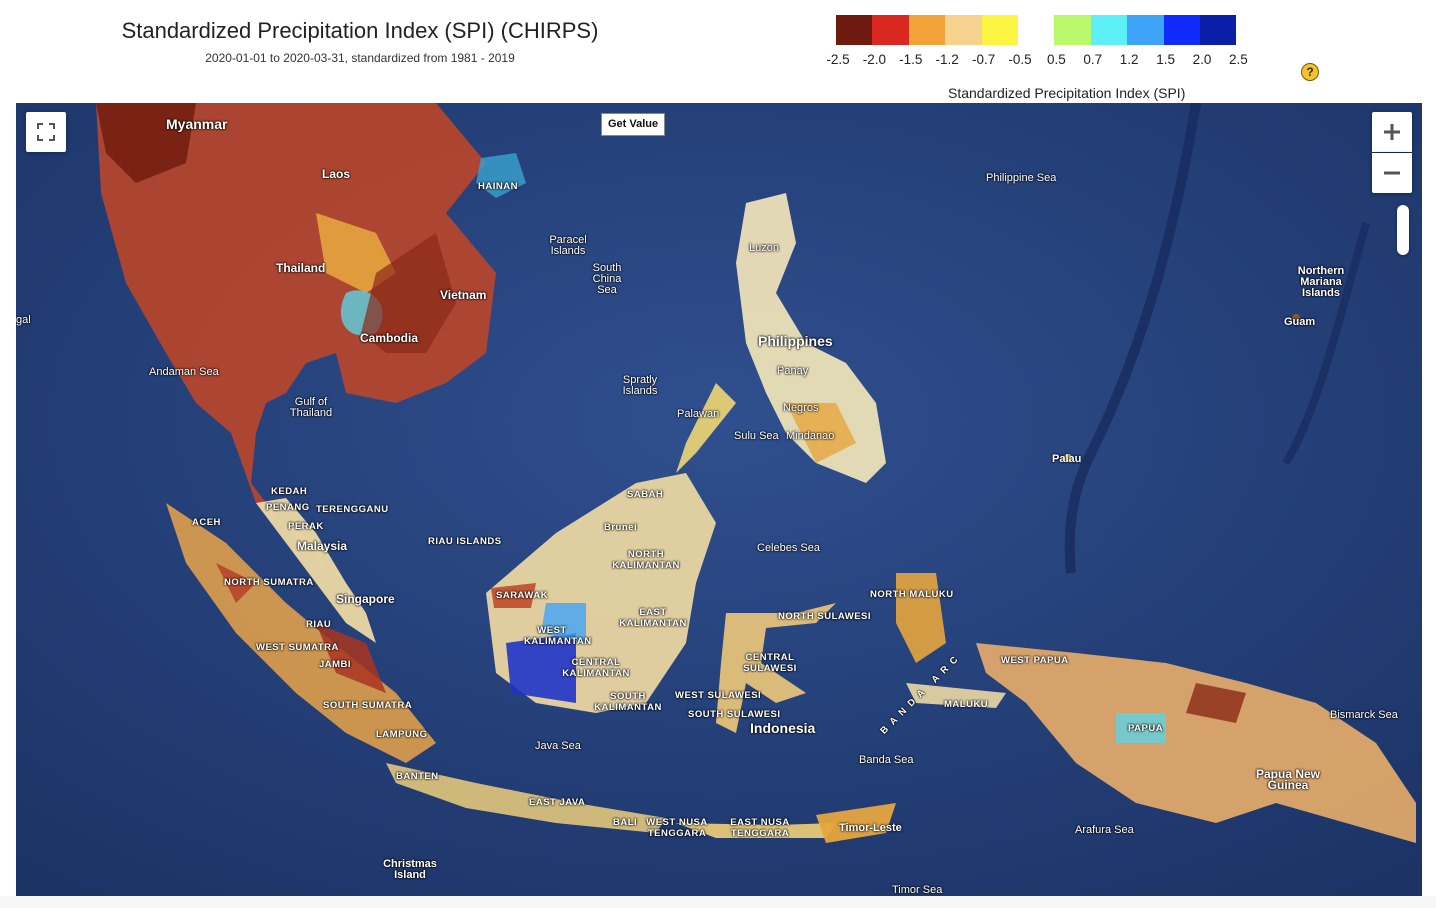 Image resolution: width=1436 pixels, height=908 pixels. I want to click on label-central-kalimantan: CENTRAL KALIMANTAN, so click(596, 668).